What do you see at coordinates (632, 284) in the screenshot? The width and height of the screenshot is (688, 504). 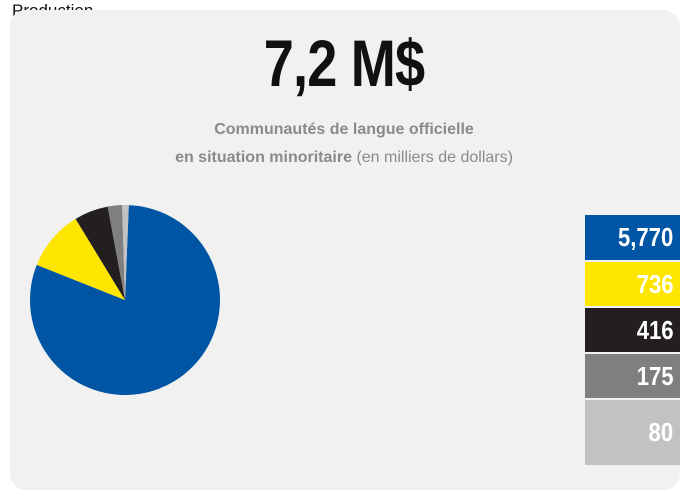 I see `value-box: 736` at bounding box center [632, 284].